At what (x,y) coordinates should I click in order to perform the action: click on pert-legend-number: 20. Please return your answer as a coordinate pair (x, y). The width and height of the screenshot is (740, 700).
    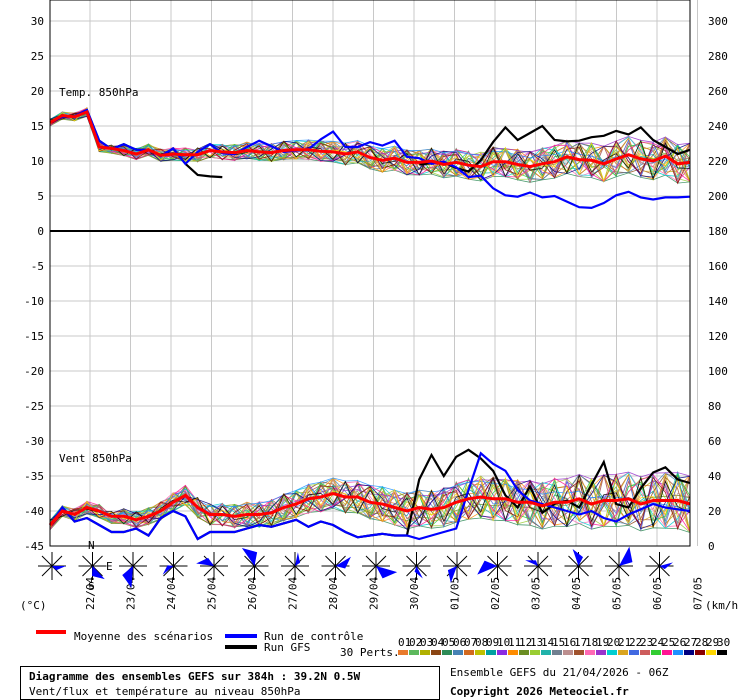
    Looking at the image, I should click on (613, 642).